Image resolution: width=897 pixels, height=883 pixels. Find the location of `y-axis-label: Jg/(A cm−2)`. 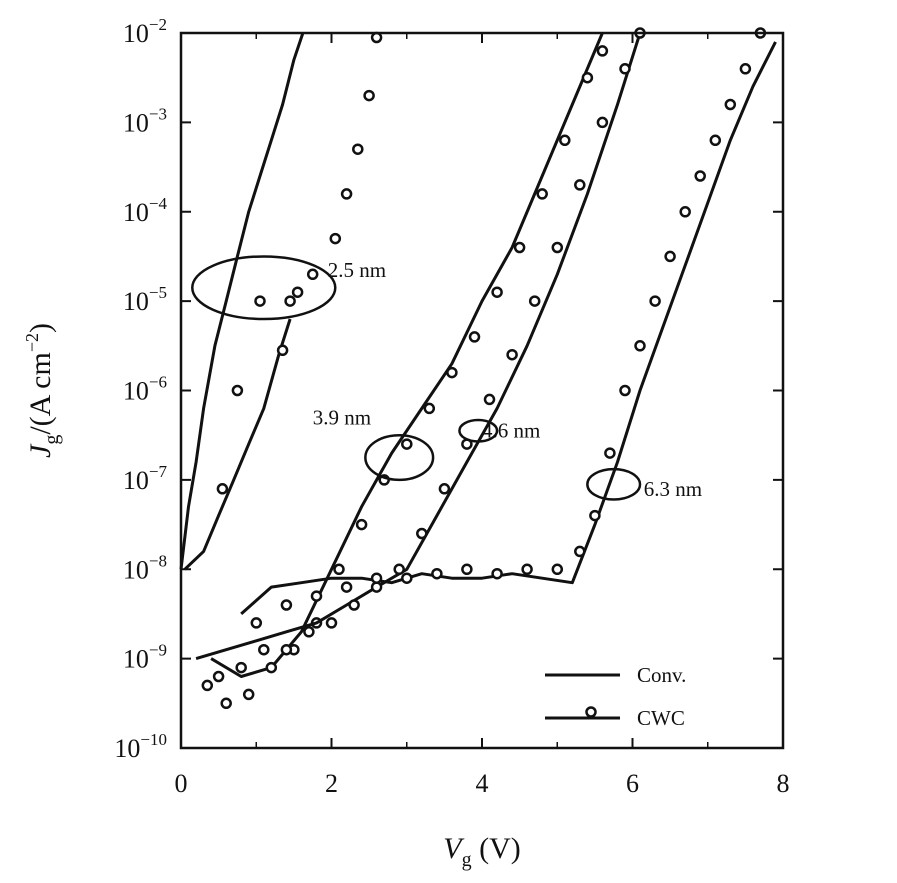

y-axis-label: Jg/(A cm−2) is located at coordinates (42, 390).